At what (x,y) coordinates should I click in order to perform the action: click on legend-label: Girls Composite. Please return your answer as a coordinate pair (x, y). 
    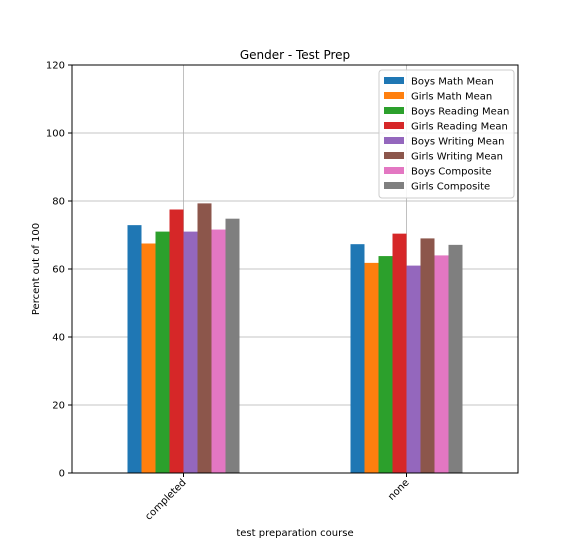
    Looking at the image, I should click on (450, 187).